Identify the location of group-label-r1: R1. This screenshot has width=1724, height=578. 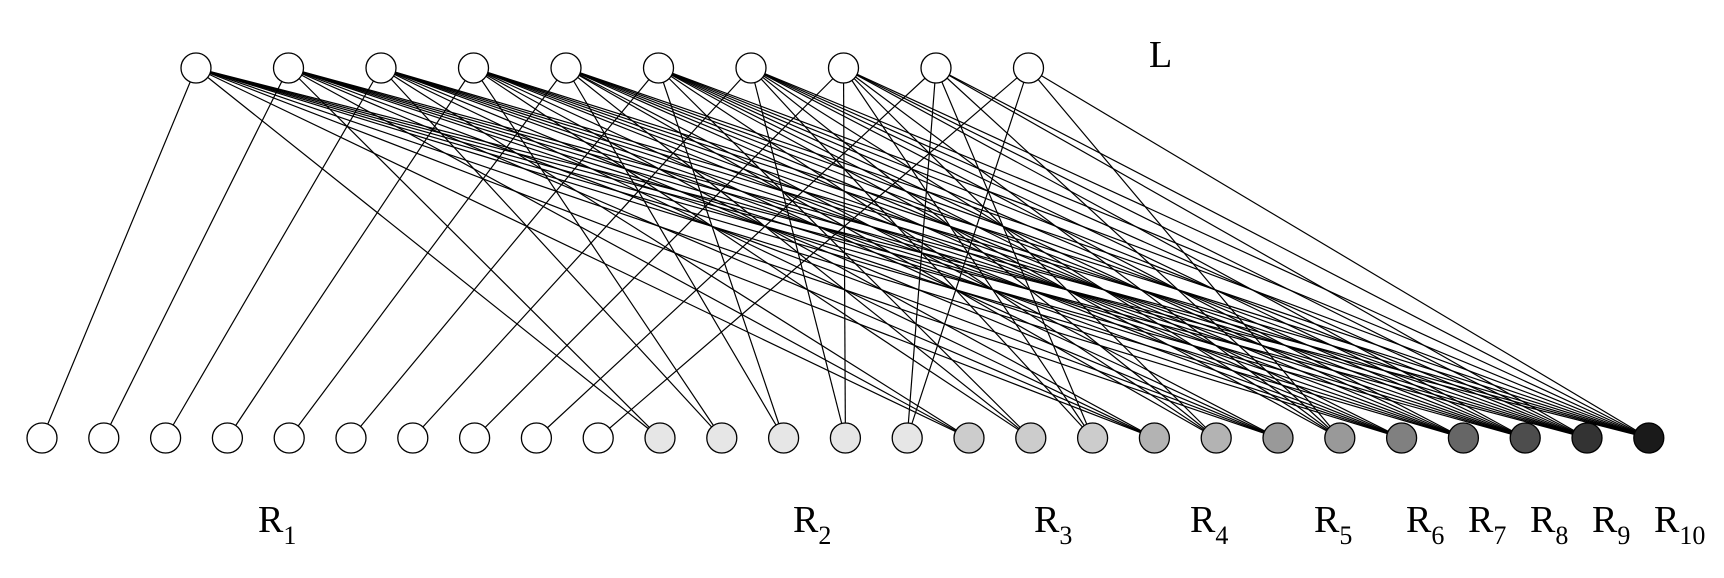
(277, 524).